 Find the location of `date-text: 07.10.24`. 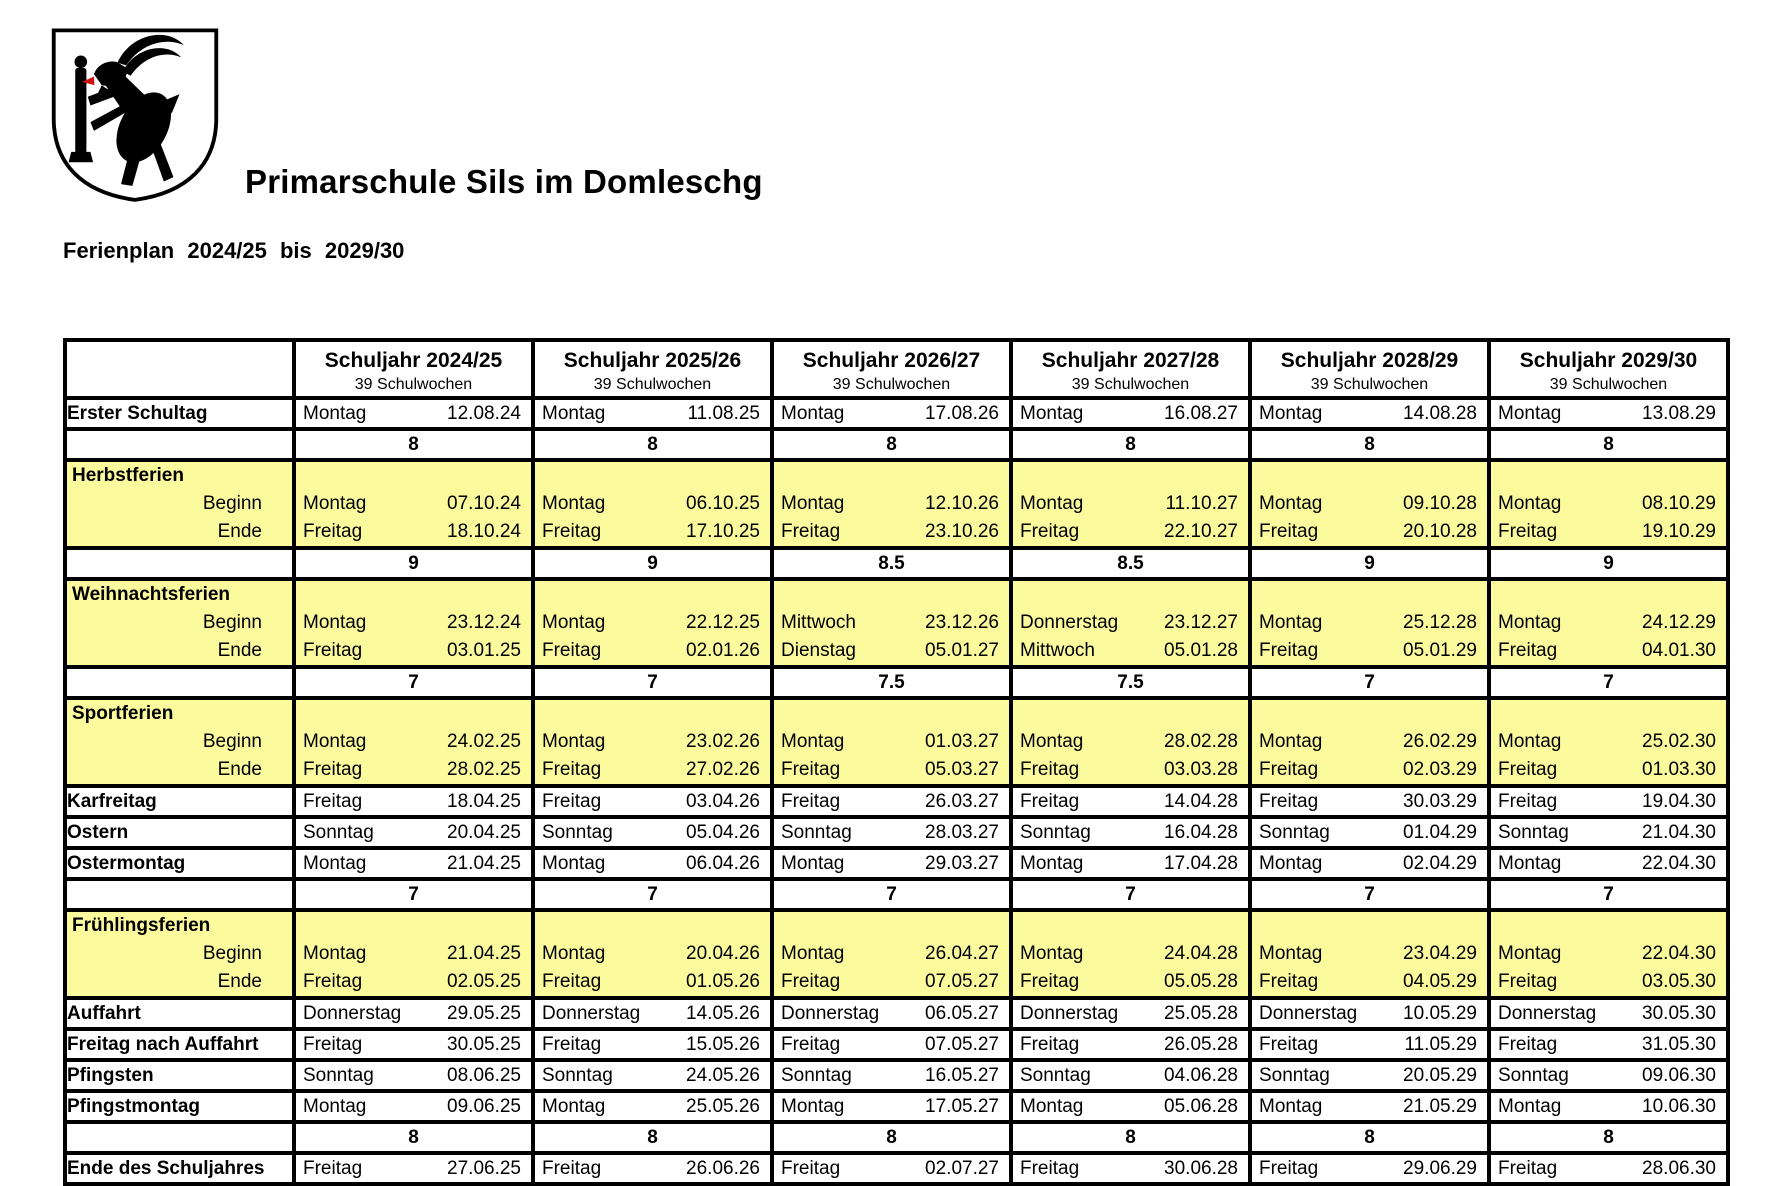

date-text: 07.10.24 is located at coordinates (484, 503).